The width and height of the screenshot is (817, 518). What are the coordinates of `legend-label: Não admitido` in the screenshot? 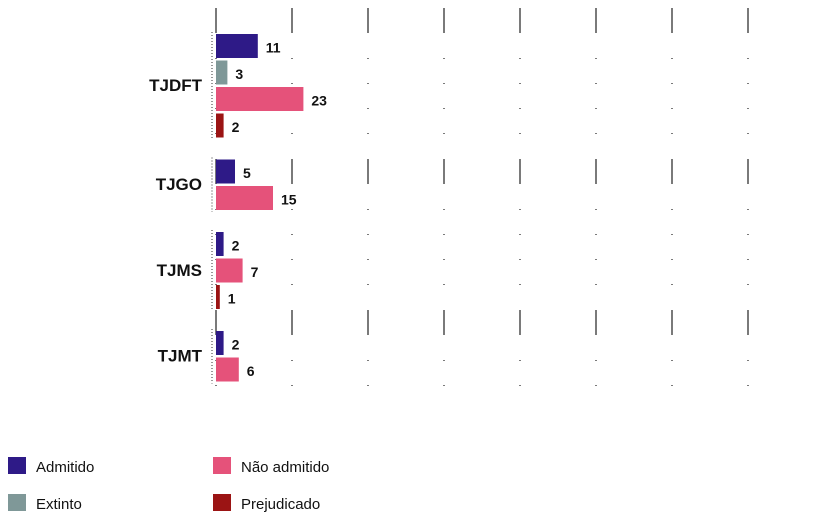 It's located at (285, 467).